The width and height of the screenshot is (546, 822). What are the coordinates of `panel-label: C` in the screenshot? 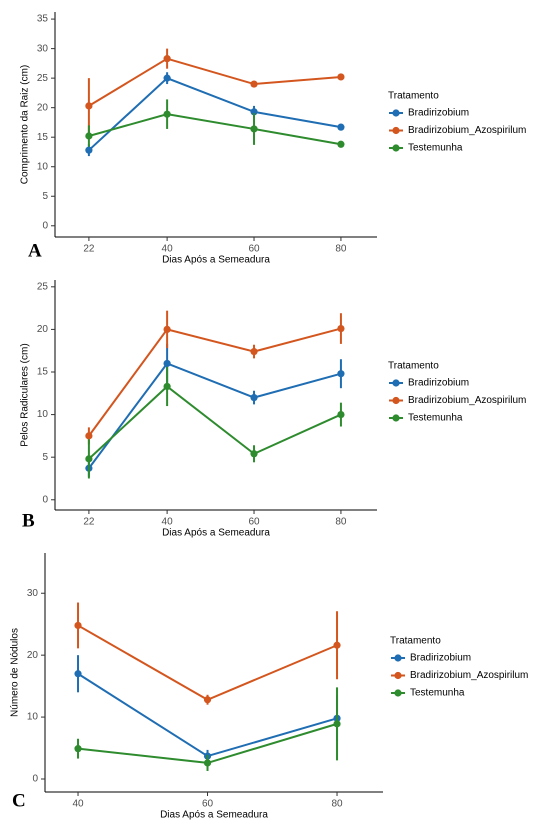 It's located at (19, 800).